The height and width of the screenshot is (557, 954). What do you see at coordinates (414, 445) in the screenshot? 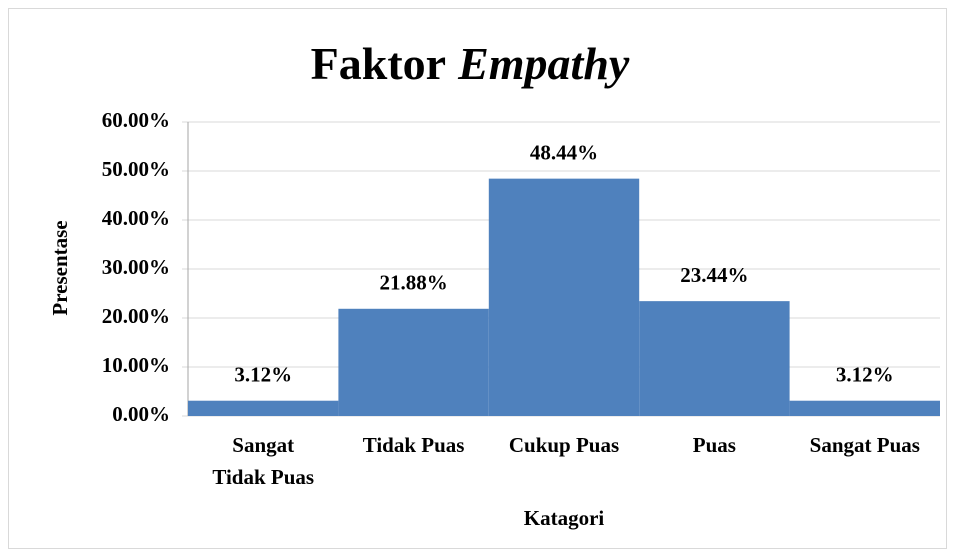
I see `x-tick-label: Tidak Puas` at bounding box center [414, 445].